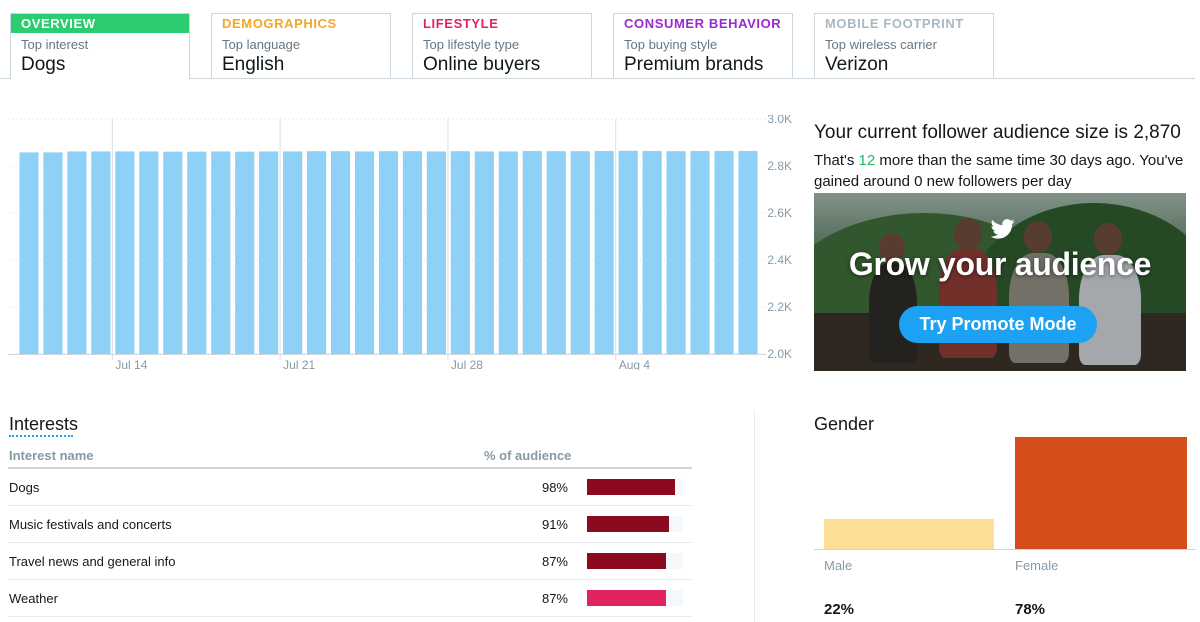 The width and height of the screenshot is (1200, 622). I want to click on gender-label-female: Female, so click(1037, 565).